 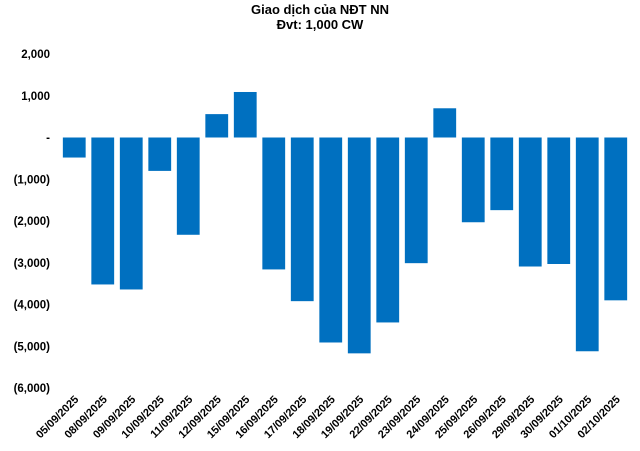 I want to click on bar-11-09-2025, so click(x=188, y=186).